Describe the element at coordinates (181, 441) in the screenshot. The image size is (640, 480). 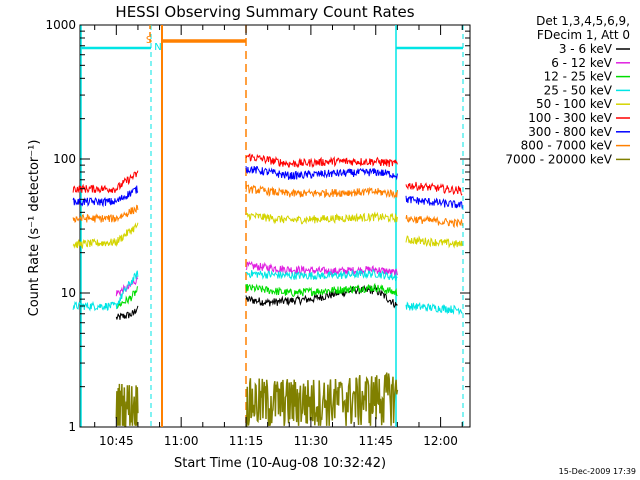
I see `x-tick-label: 11:00` at that location.